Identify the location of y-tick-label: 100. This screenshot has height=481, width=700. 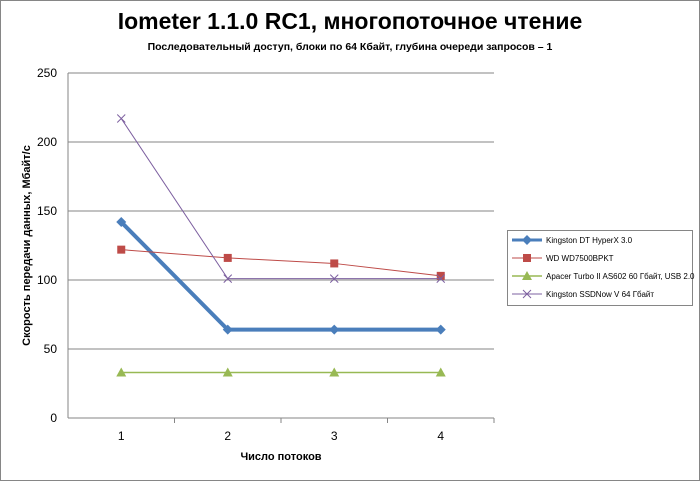
(47, 280).